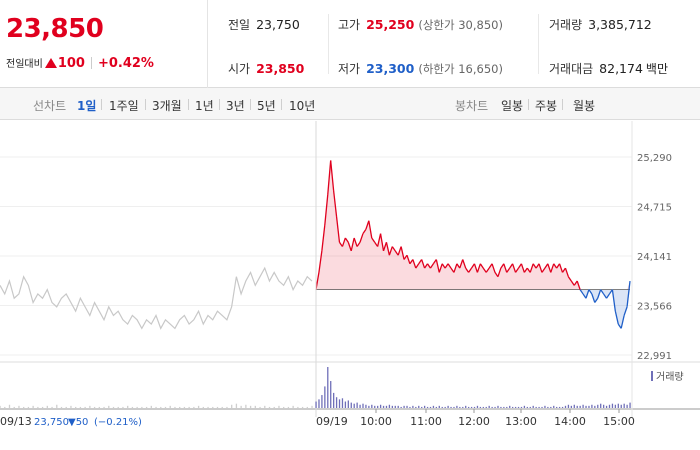 This screenshot has width=700, height=450. Describe the element at coordinates (654, 306) in the screenshot. I see `y-tick-label: 23,566` at that location.